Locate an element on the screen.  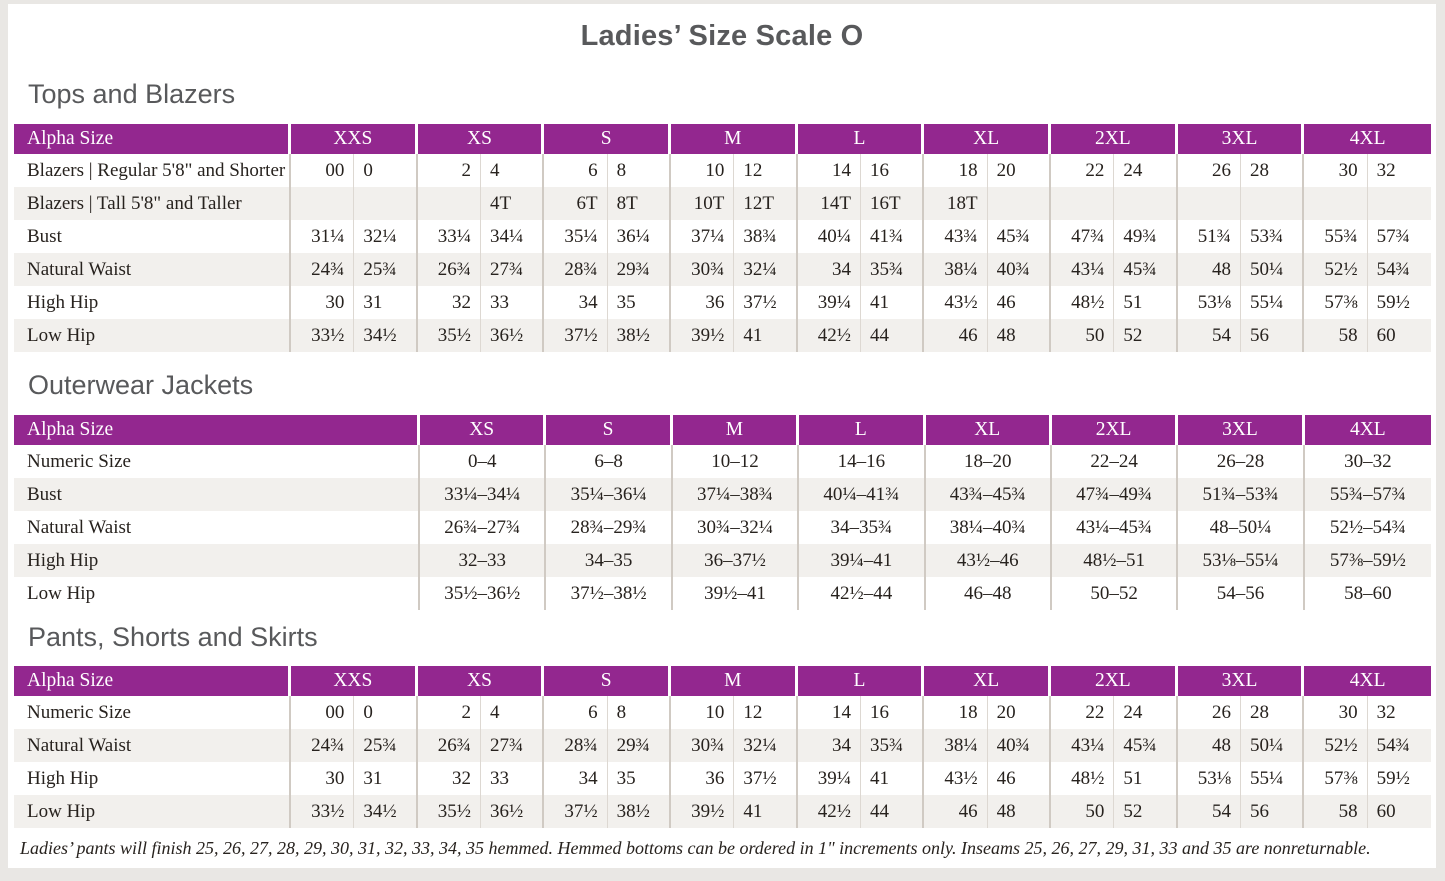
section-heading-outerwear-jackets: Outerwear Jackets is located at coordinates (141, 385).